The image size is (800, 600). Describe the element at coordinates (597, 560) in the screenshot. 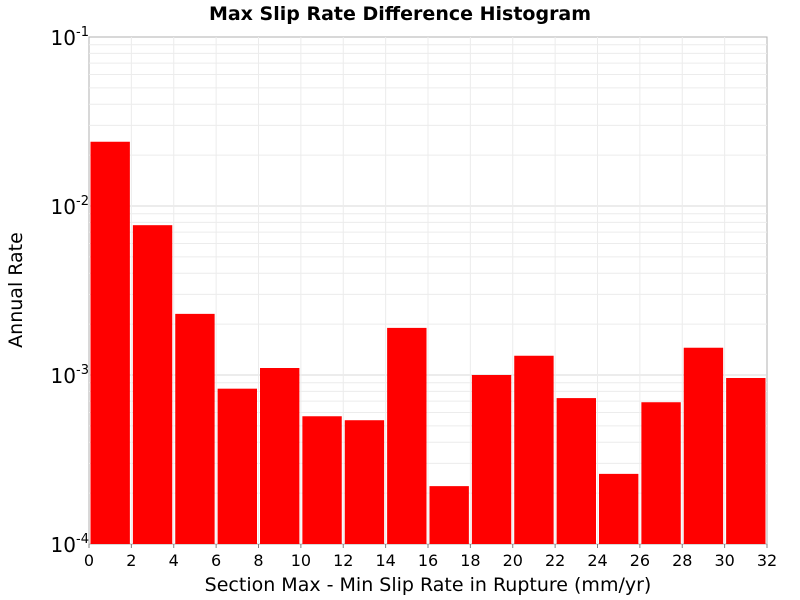

I see `x-tick-label: 24` at that location.